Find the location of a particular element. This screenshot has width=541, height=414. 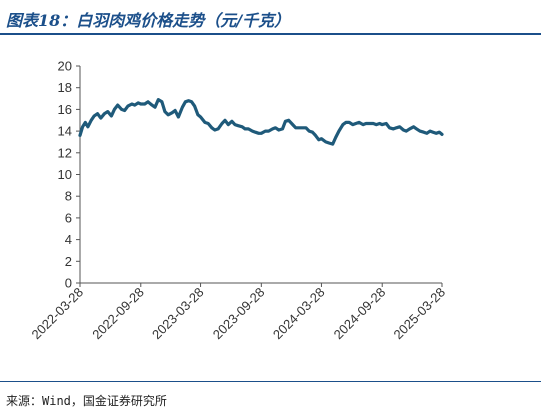

series-group is located at coordinates (261, 122).